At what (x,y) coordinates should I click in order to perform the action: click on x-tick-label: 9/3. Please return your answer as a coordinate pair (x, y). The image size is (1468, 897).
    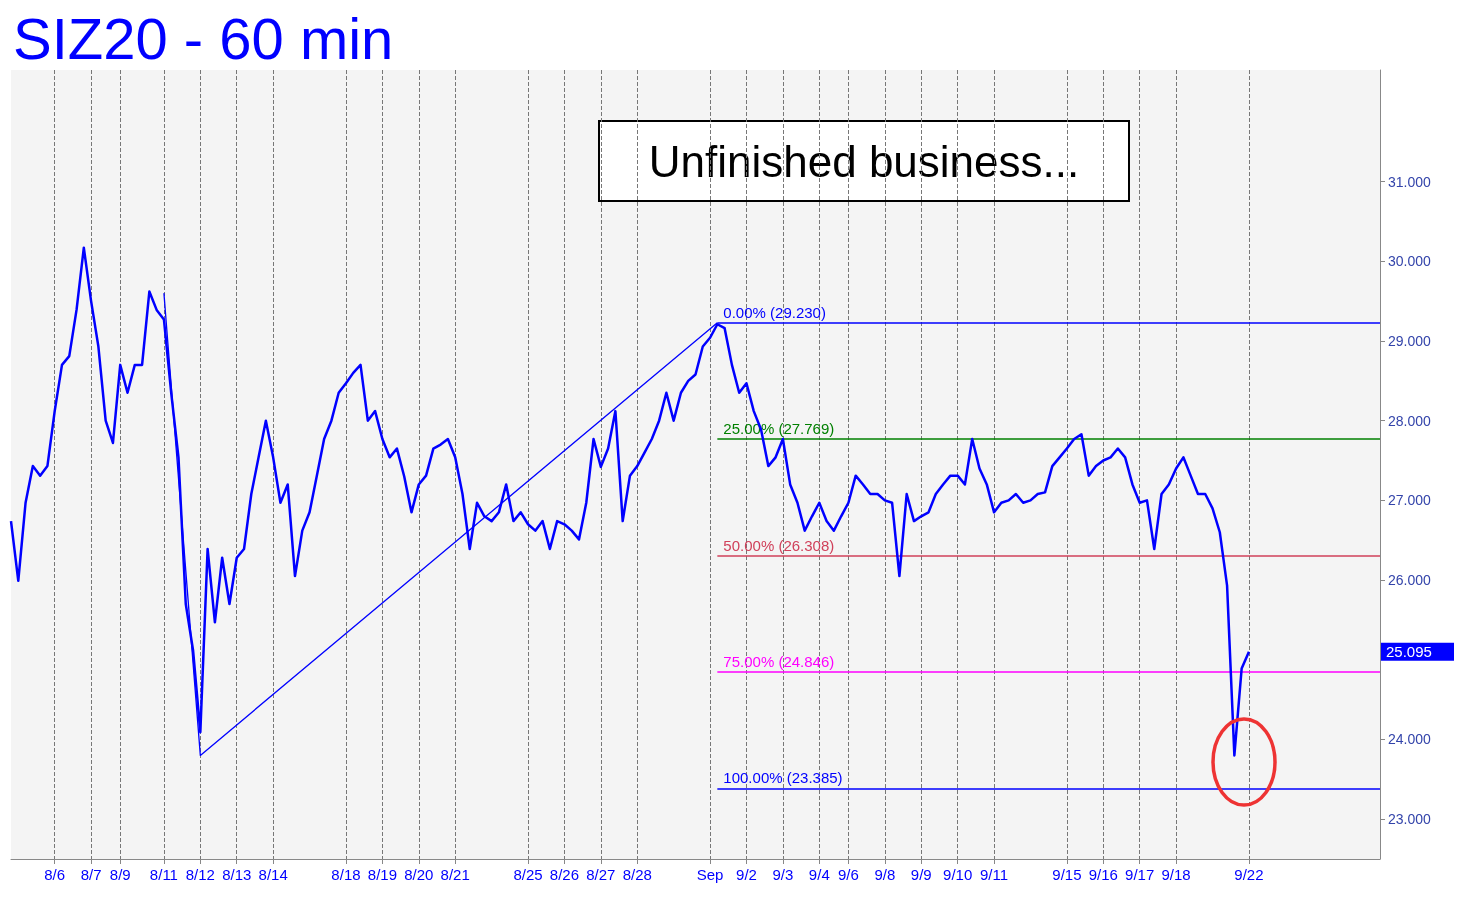
    Looking at the image, I should click on (783, 874).